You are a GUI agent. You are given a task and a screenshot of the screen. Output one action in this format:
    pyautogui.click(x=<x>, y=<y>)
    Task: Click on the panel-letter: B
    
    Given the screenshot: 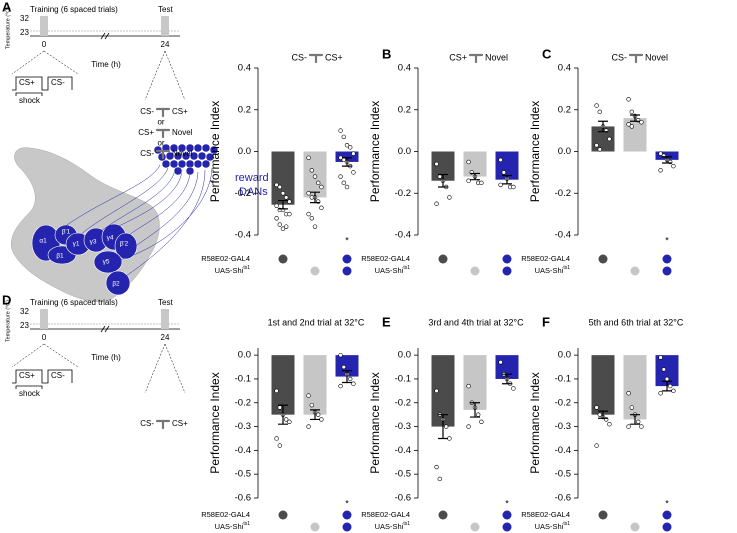 What is the action you would take?
    pyautogui.click(x=386, y=53)
    